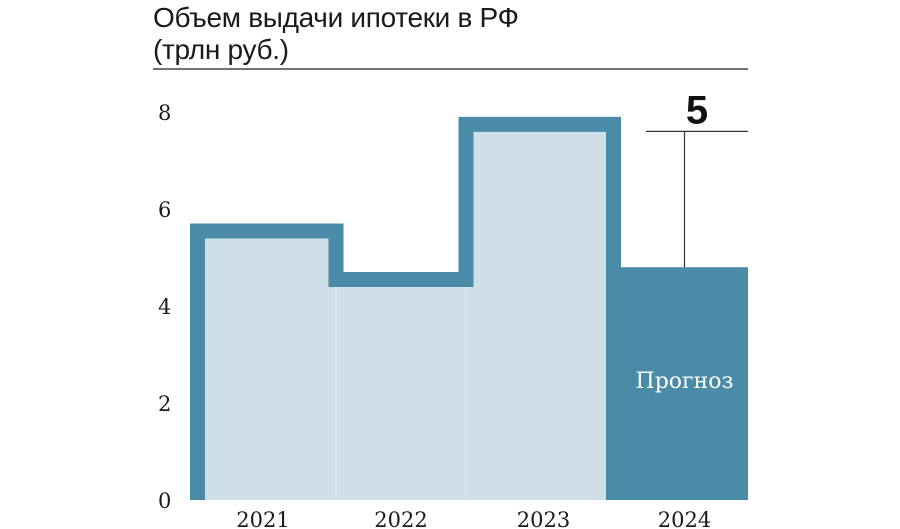 This screenshot has height=529, width=900. Describe the element at coordinates (262, 518) in the screenshot. I see `x-tick-label: 2021` at that location.